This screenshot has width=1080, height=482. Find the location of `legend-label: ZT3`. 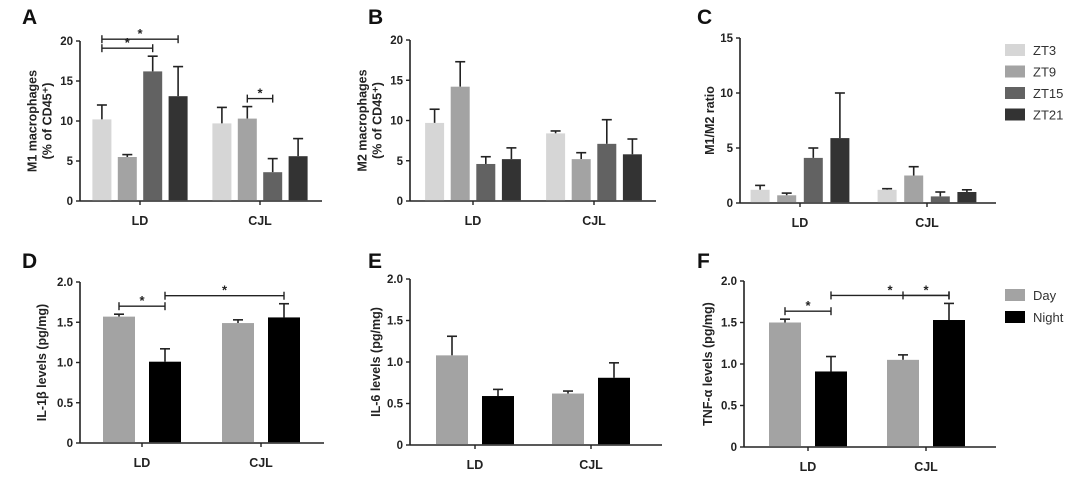

legend-label: ZT3 is located at coordinates (1044, 50).